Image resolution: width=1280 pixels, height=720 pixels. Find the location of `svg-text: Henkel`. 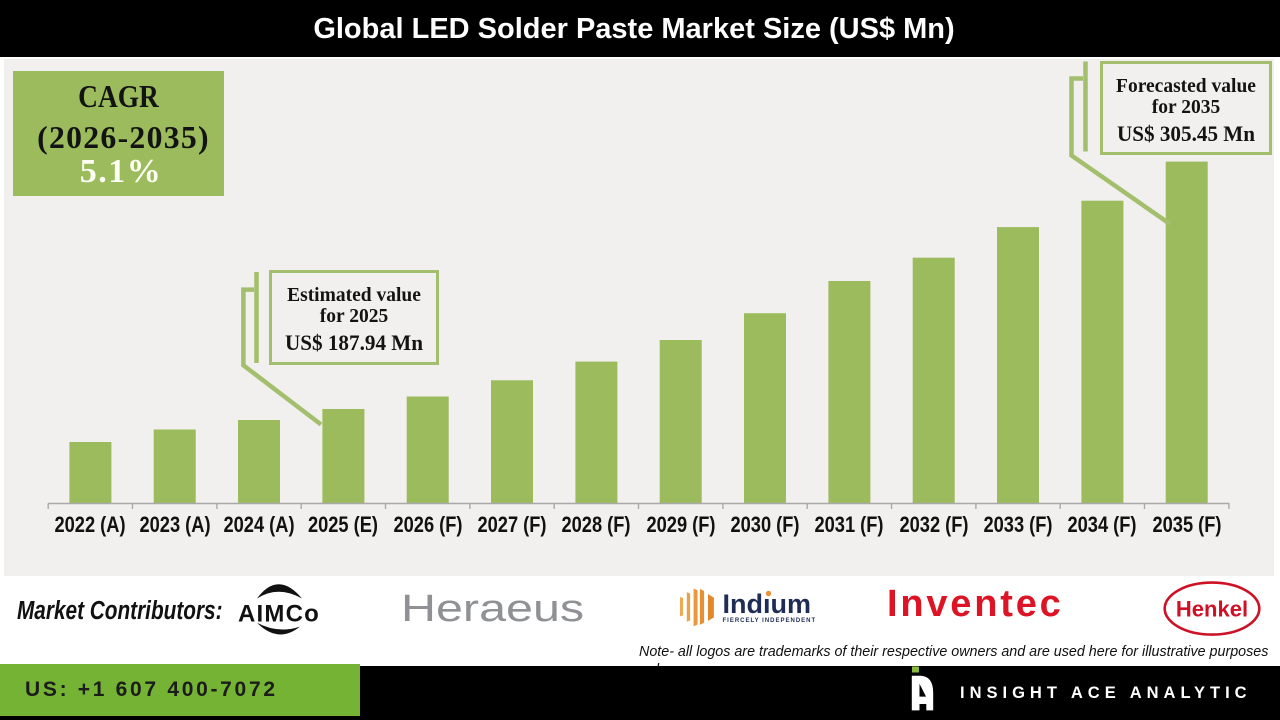

svg-text: Henkel is located at coordinates (1212, 609).